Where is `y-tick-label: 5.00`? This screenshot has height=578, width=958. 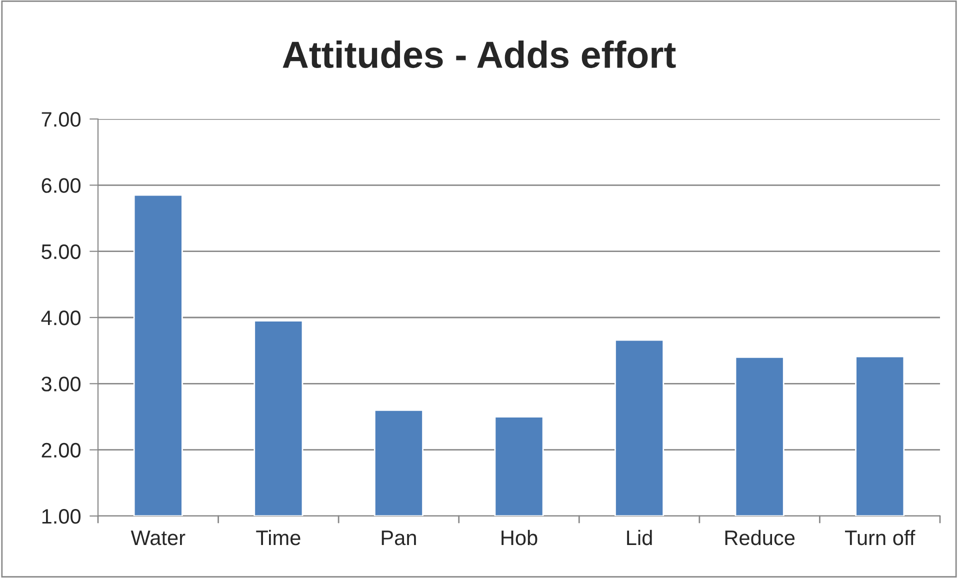 y-tick-label: 5.00 is located at coordinates (61, 252).